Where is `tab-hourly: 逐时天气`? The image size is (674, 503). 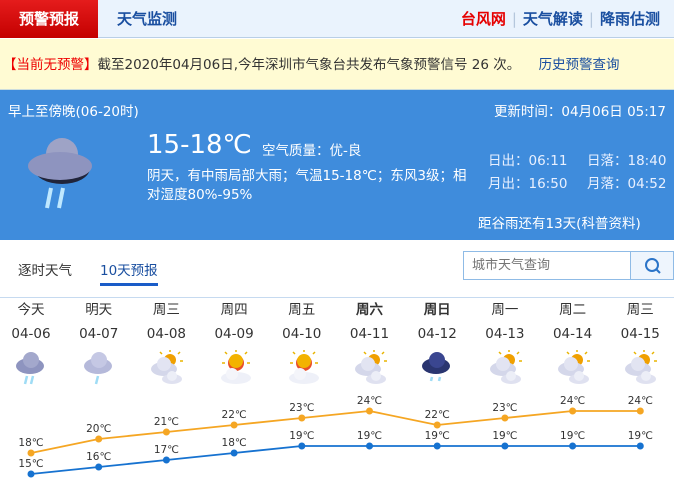
tab-hourly: 逐时天气 is located at coordinates (45, 271).